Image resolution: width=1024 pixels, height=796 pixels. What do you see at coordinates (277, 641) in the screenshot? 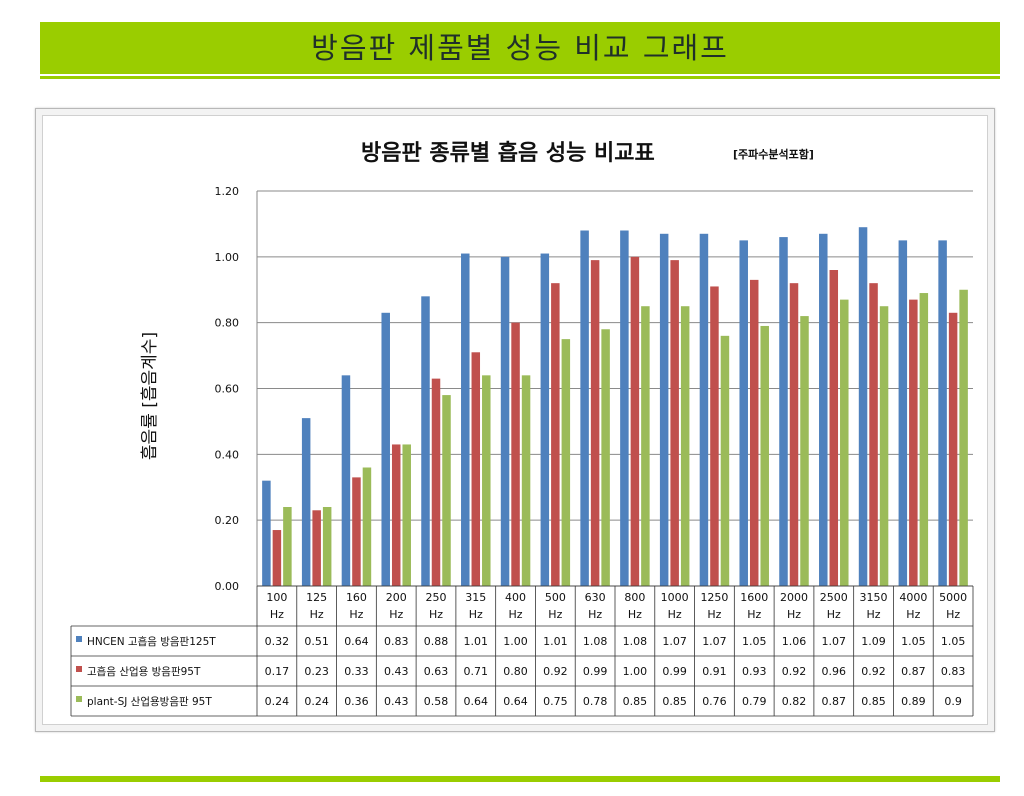
I see `data-label: 0.32` at bounding box center [277, 641].